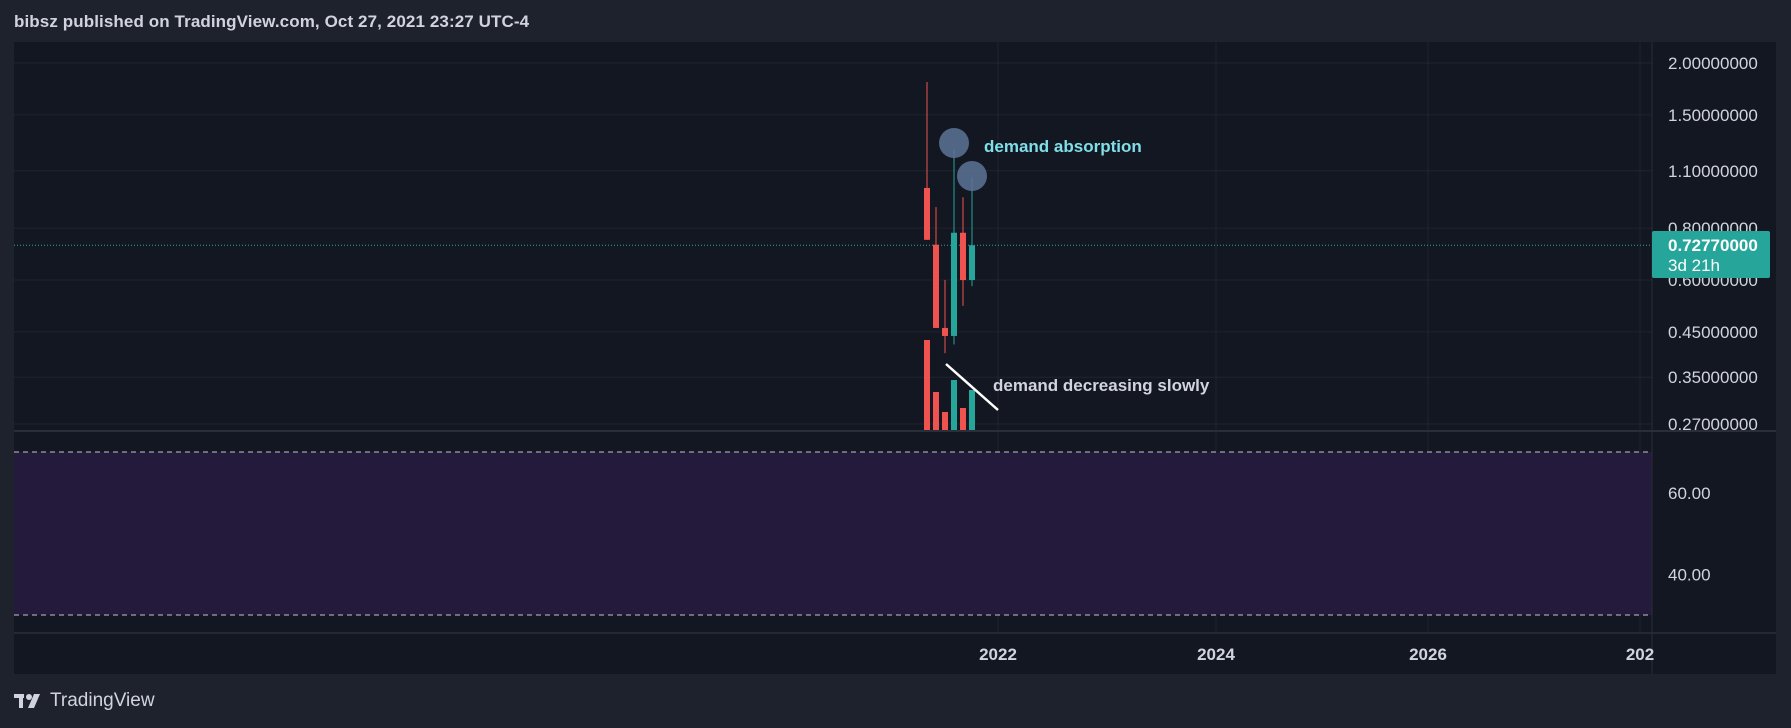 The width and height of the screenshot is (1791, 728). What do you see at coordinates (1713, 332) in the screenshot?
I see `price-tick-label: 0.45000000` at bounding box center [1713, 332].